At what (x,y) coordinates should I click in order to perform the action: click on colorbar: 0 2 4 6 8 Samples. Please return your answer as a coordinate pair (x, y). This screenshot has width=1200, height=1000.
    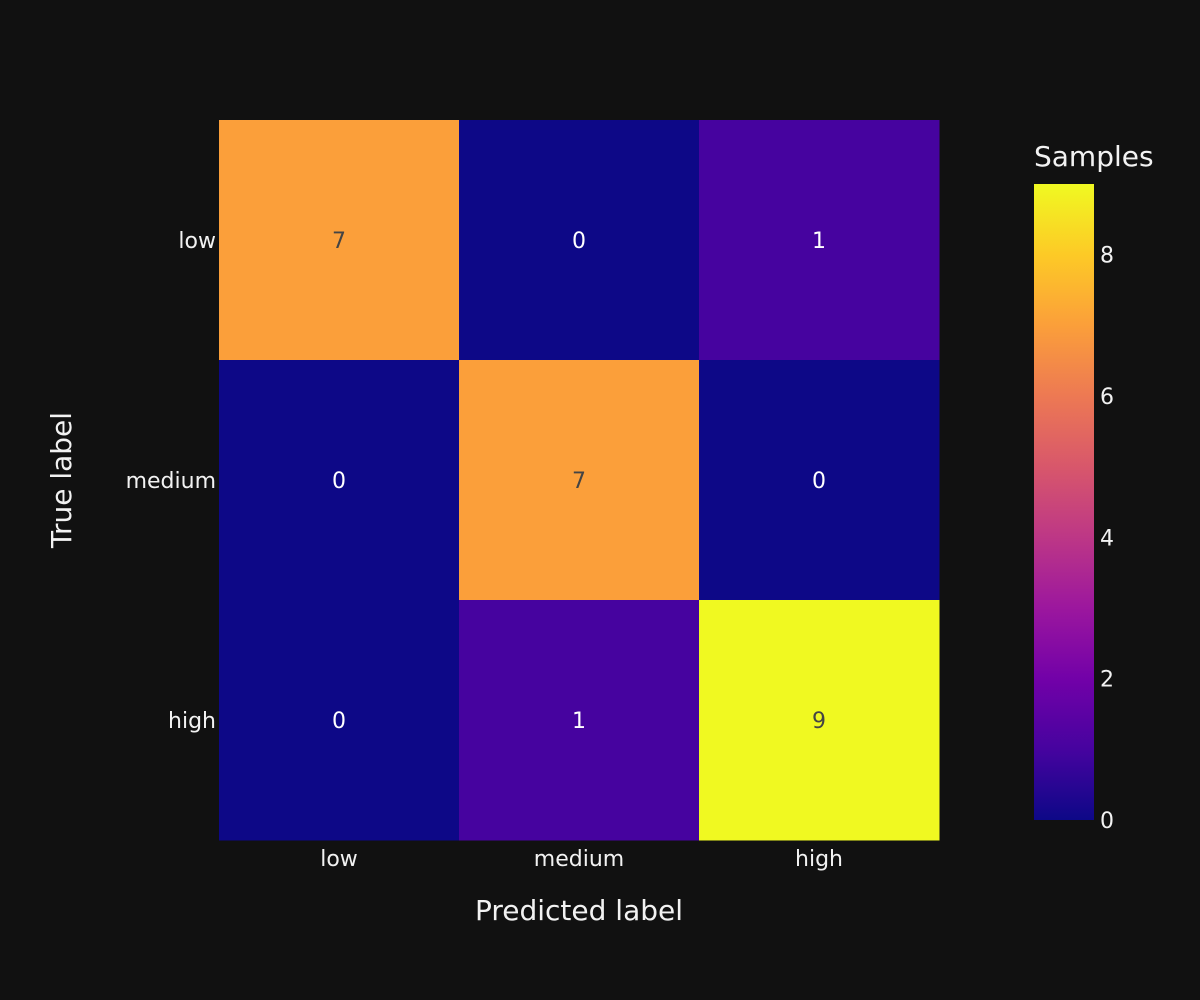
    Looking at the image, I should click on (1094, 487).